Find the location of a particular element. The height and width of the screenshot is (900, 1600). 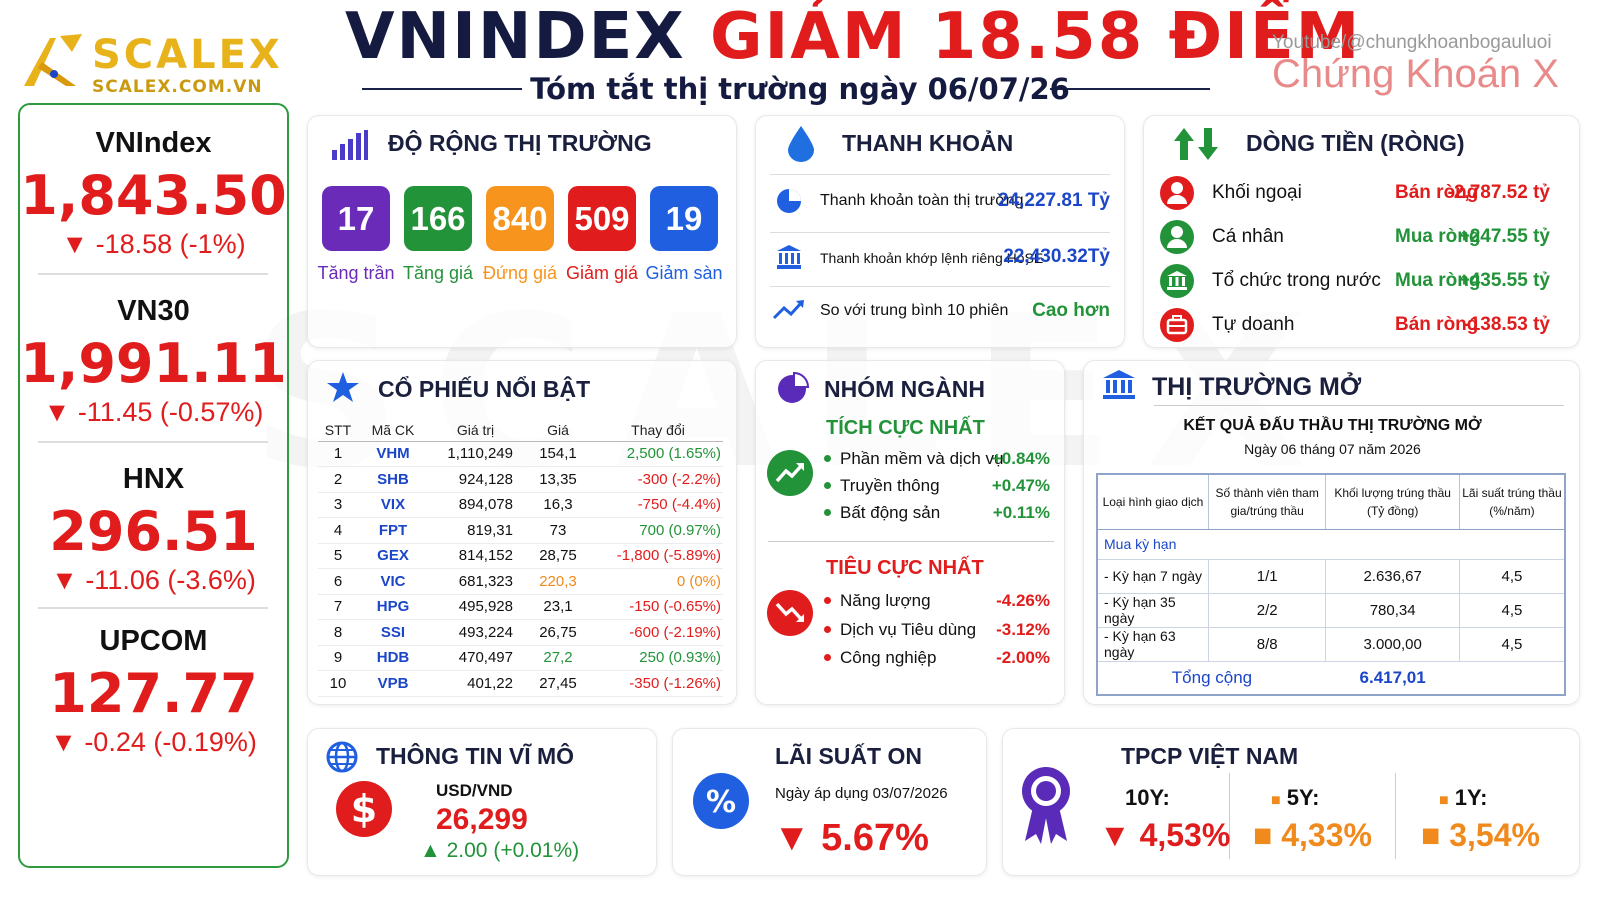

page-subtitle: Tóm tắt thị trường ngày 06/07/26 is located at coordinates (800, 89).